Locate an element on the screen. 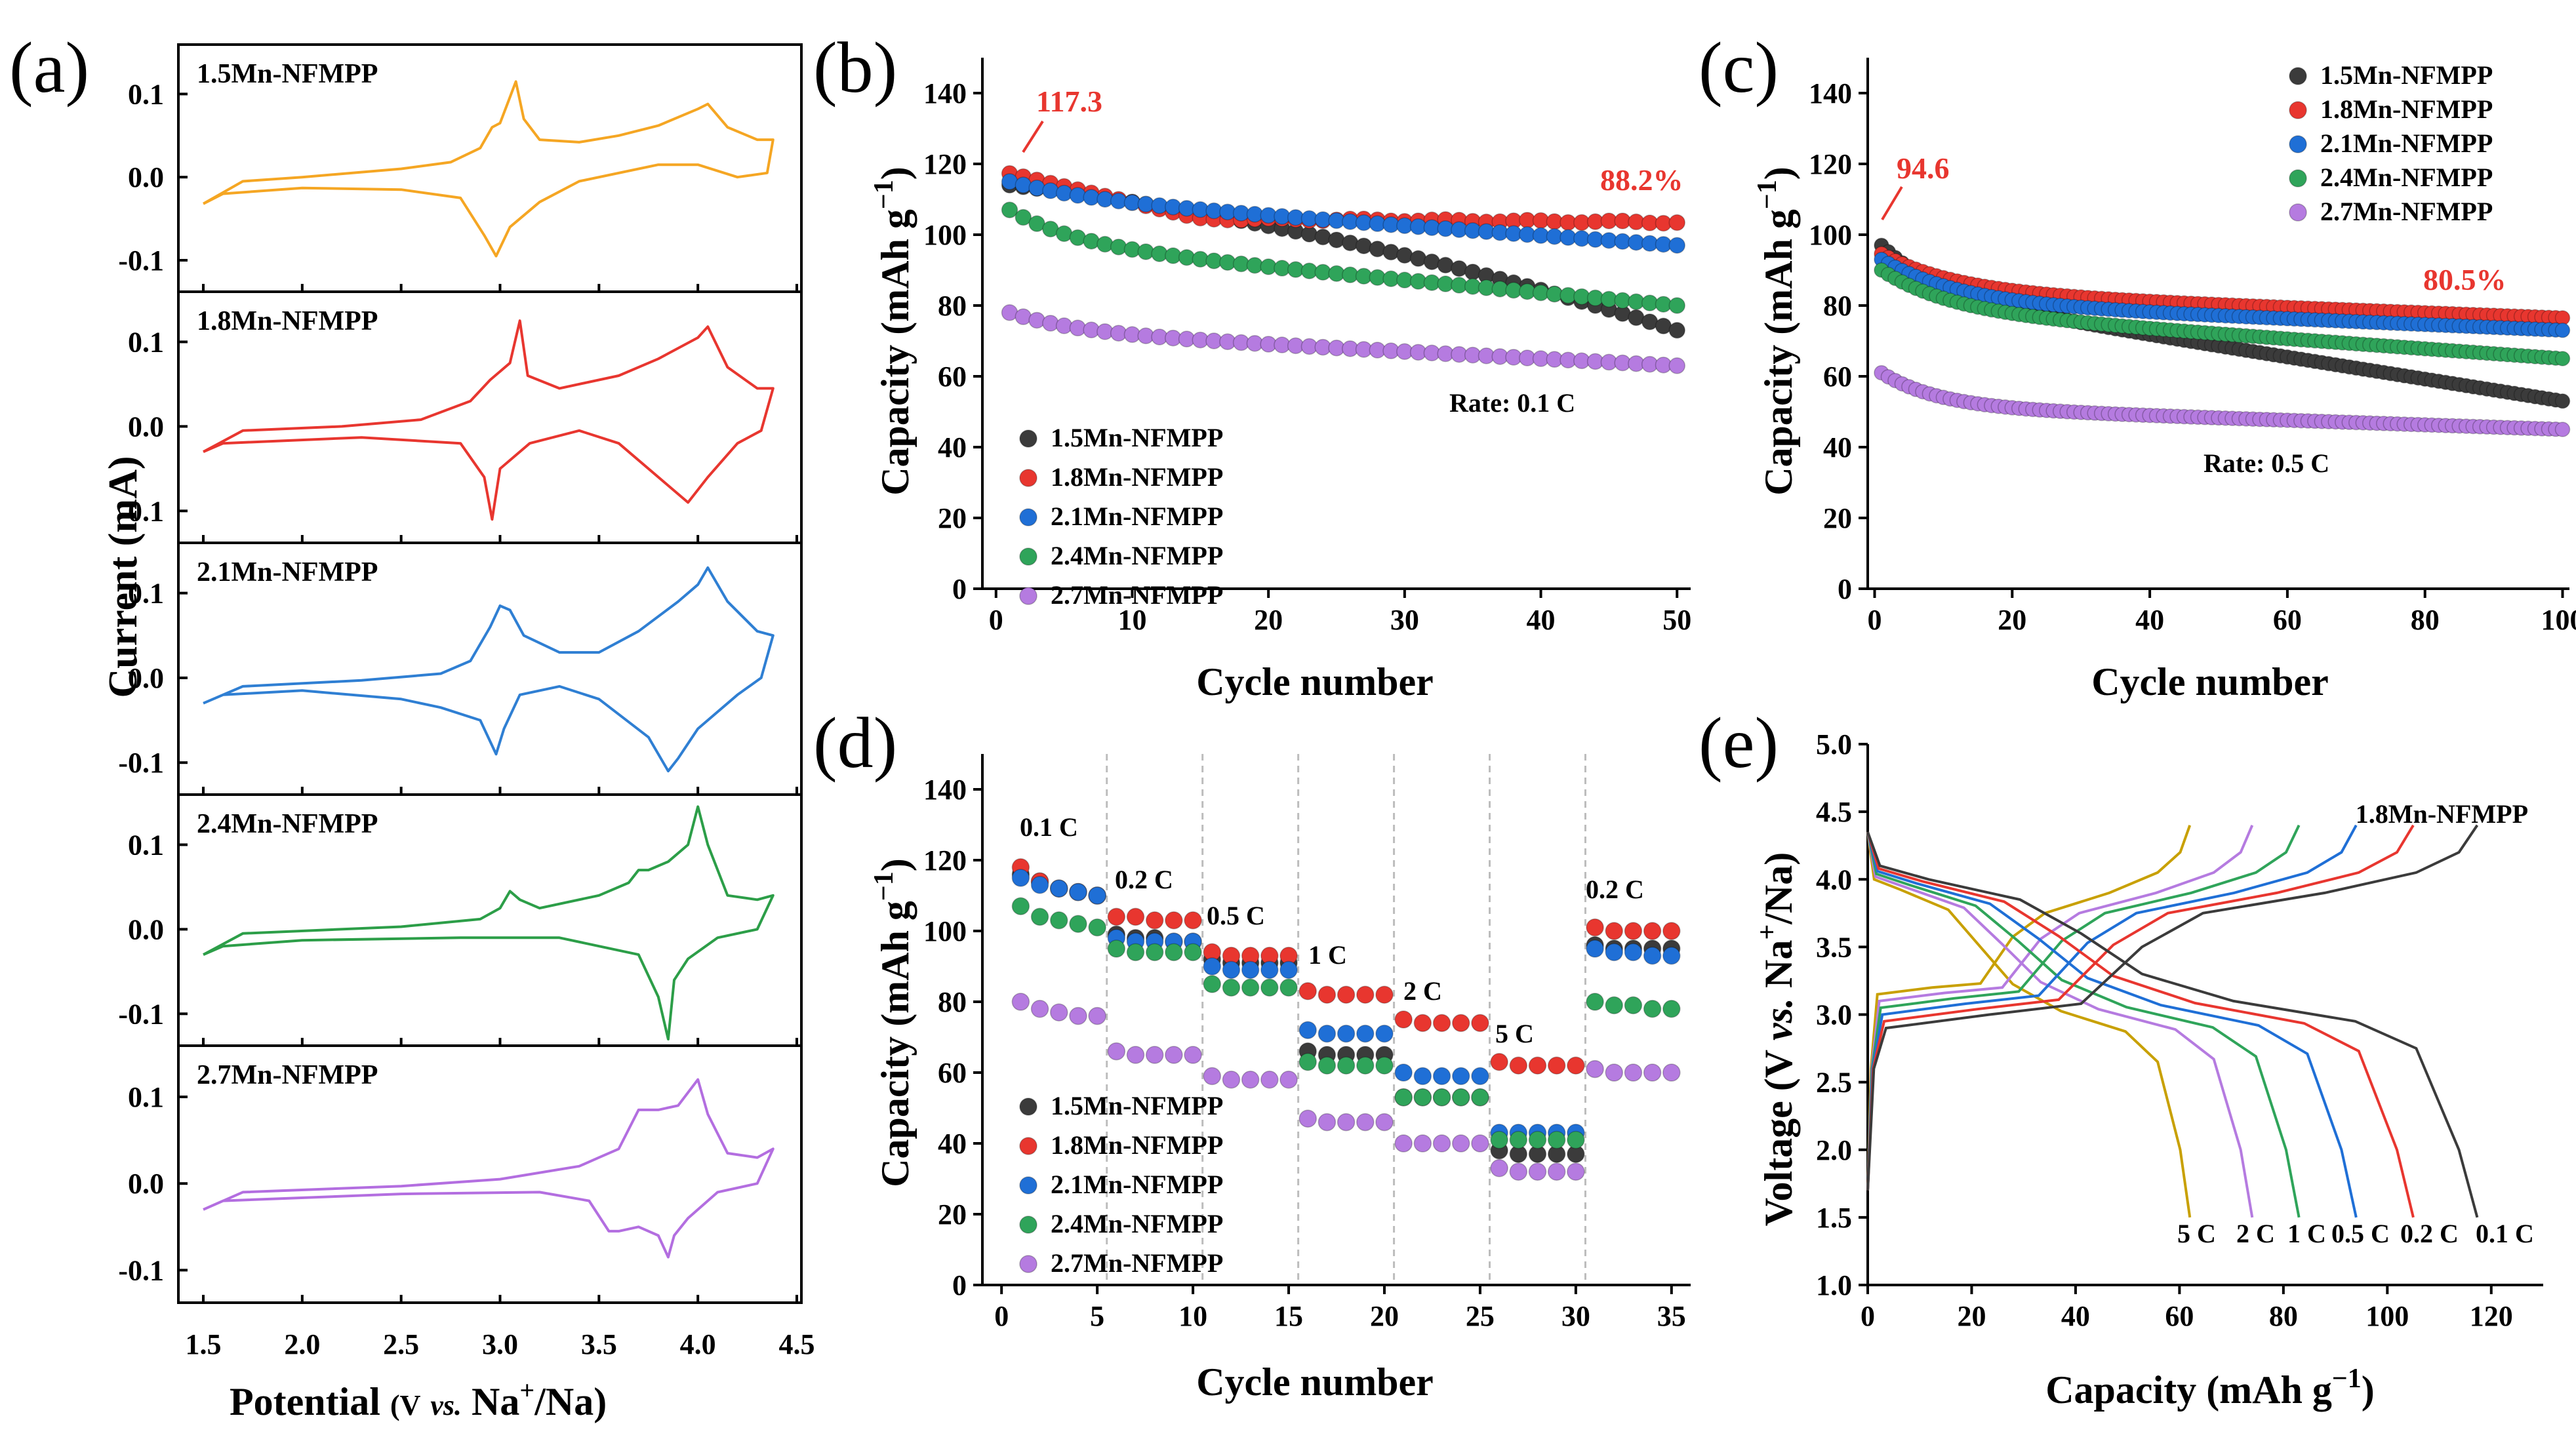  y-tick-label: 60 is located at coordinates (1837, 377).